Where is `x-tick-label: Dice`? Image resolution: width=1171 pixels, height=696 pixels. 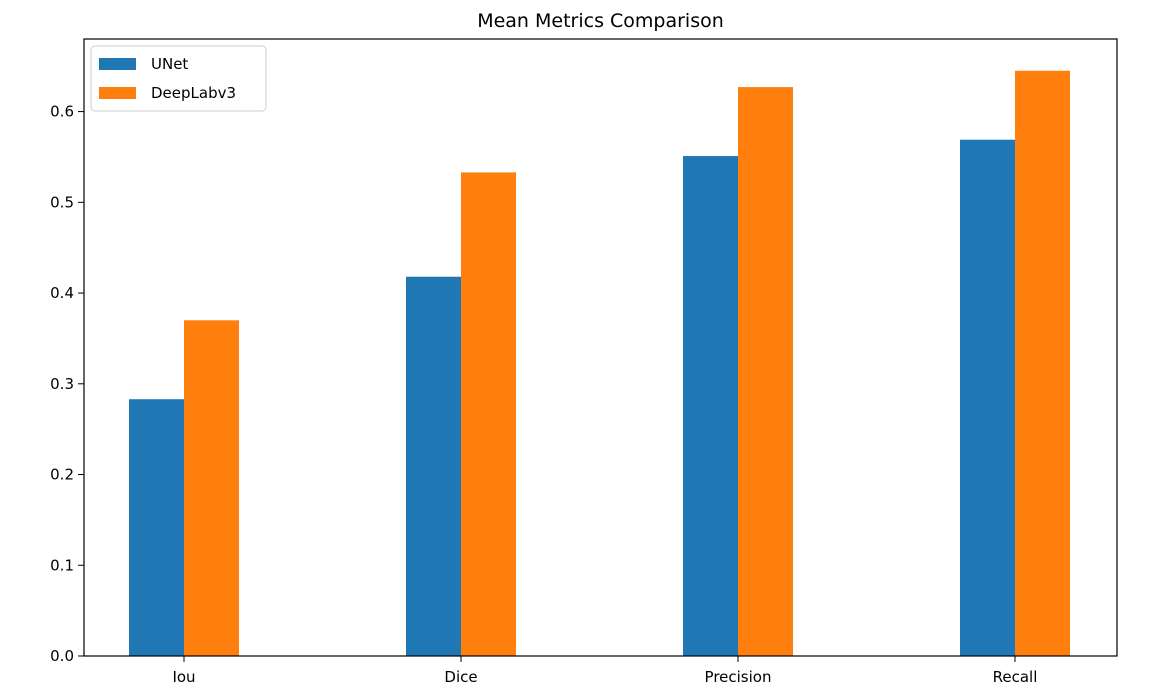 x-tick-label: Dice is located at coordinates (460, 677).